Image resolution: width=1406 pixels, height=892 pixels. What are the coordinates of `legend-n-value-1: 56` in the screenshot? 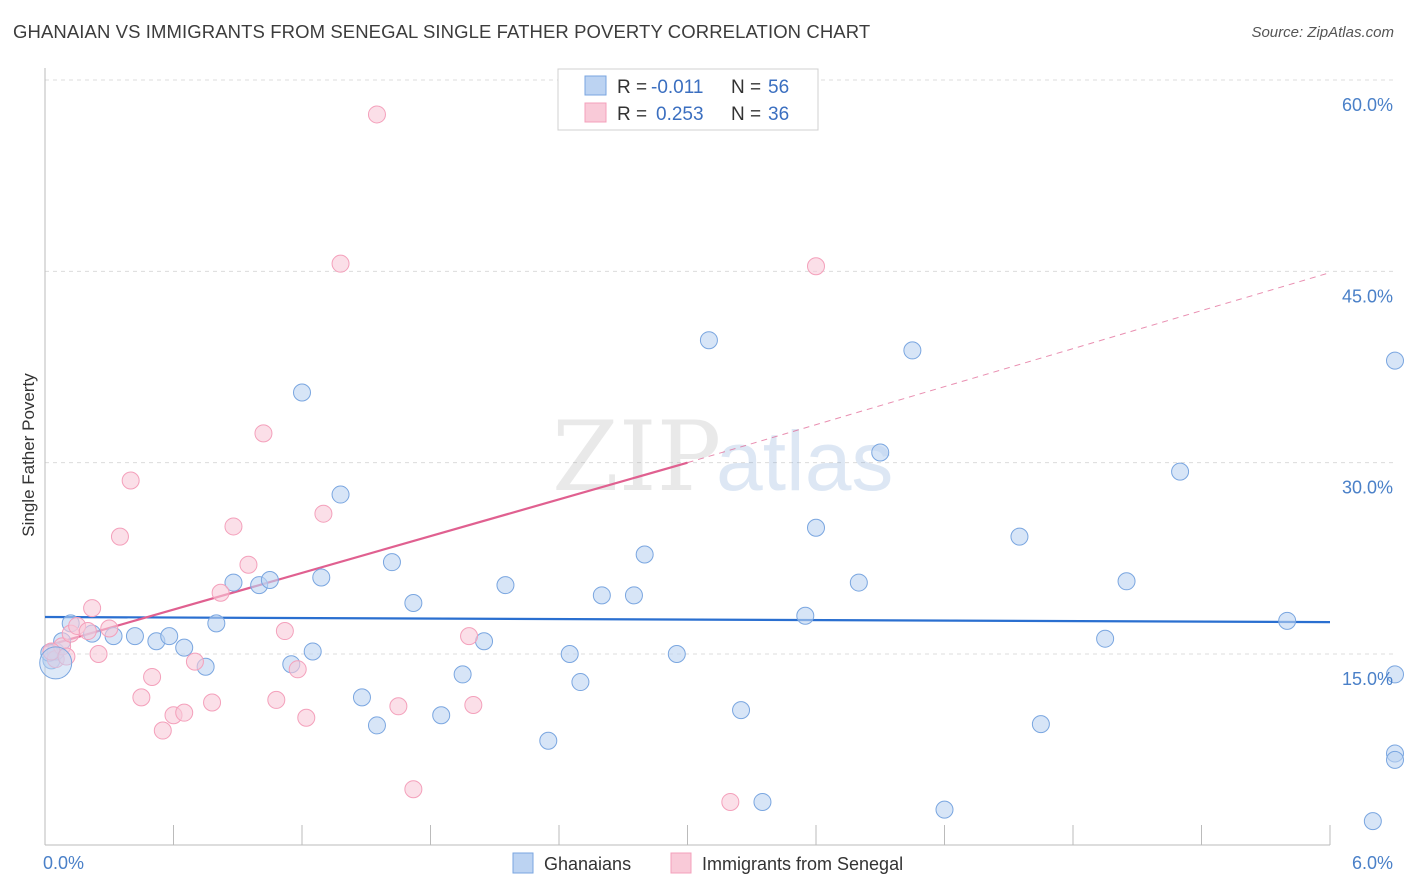 It's located at (778, 87).